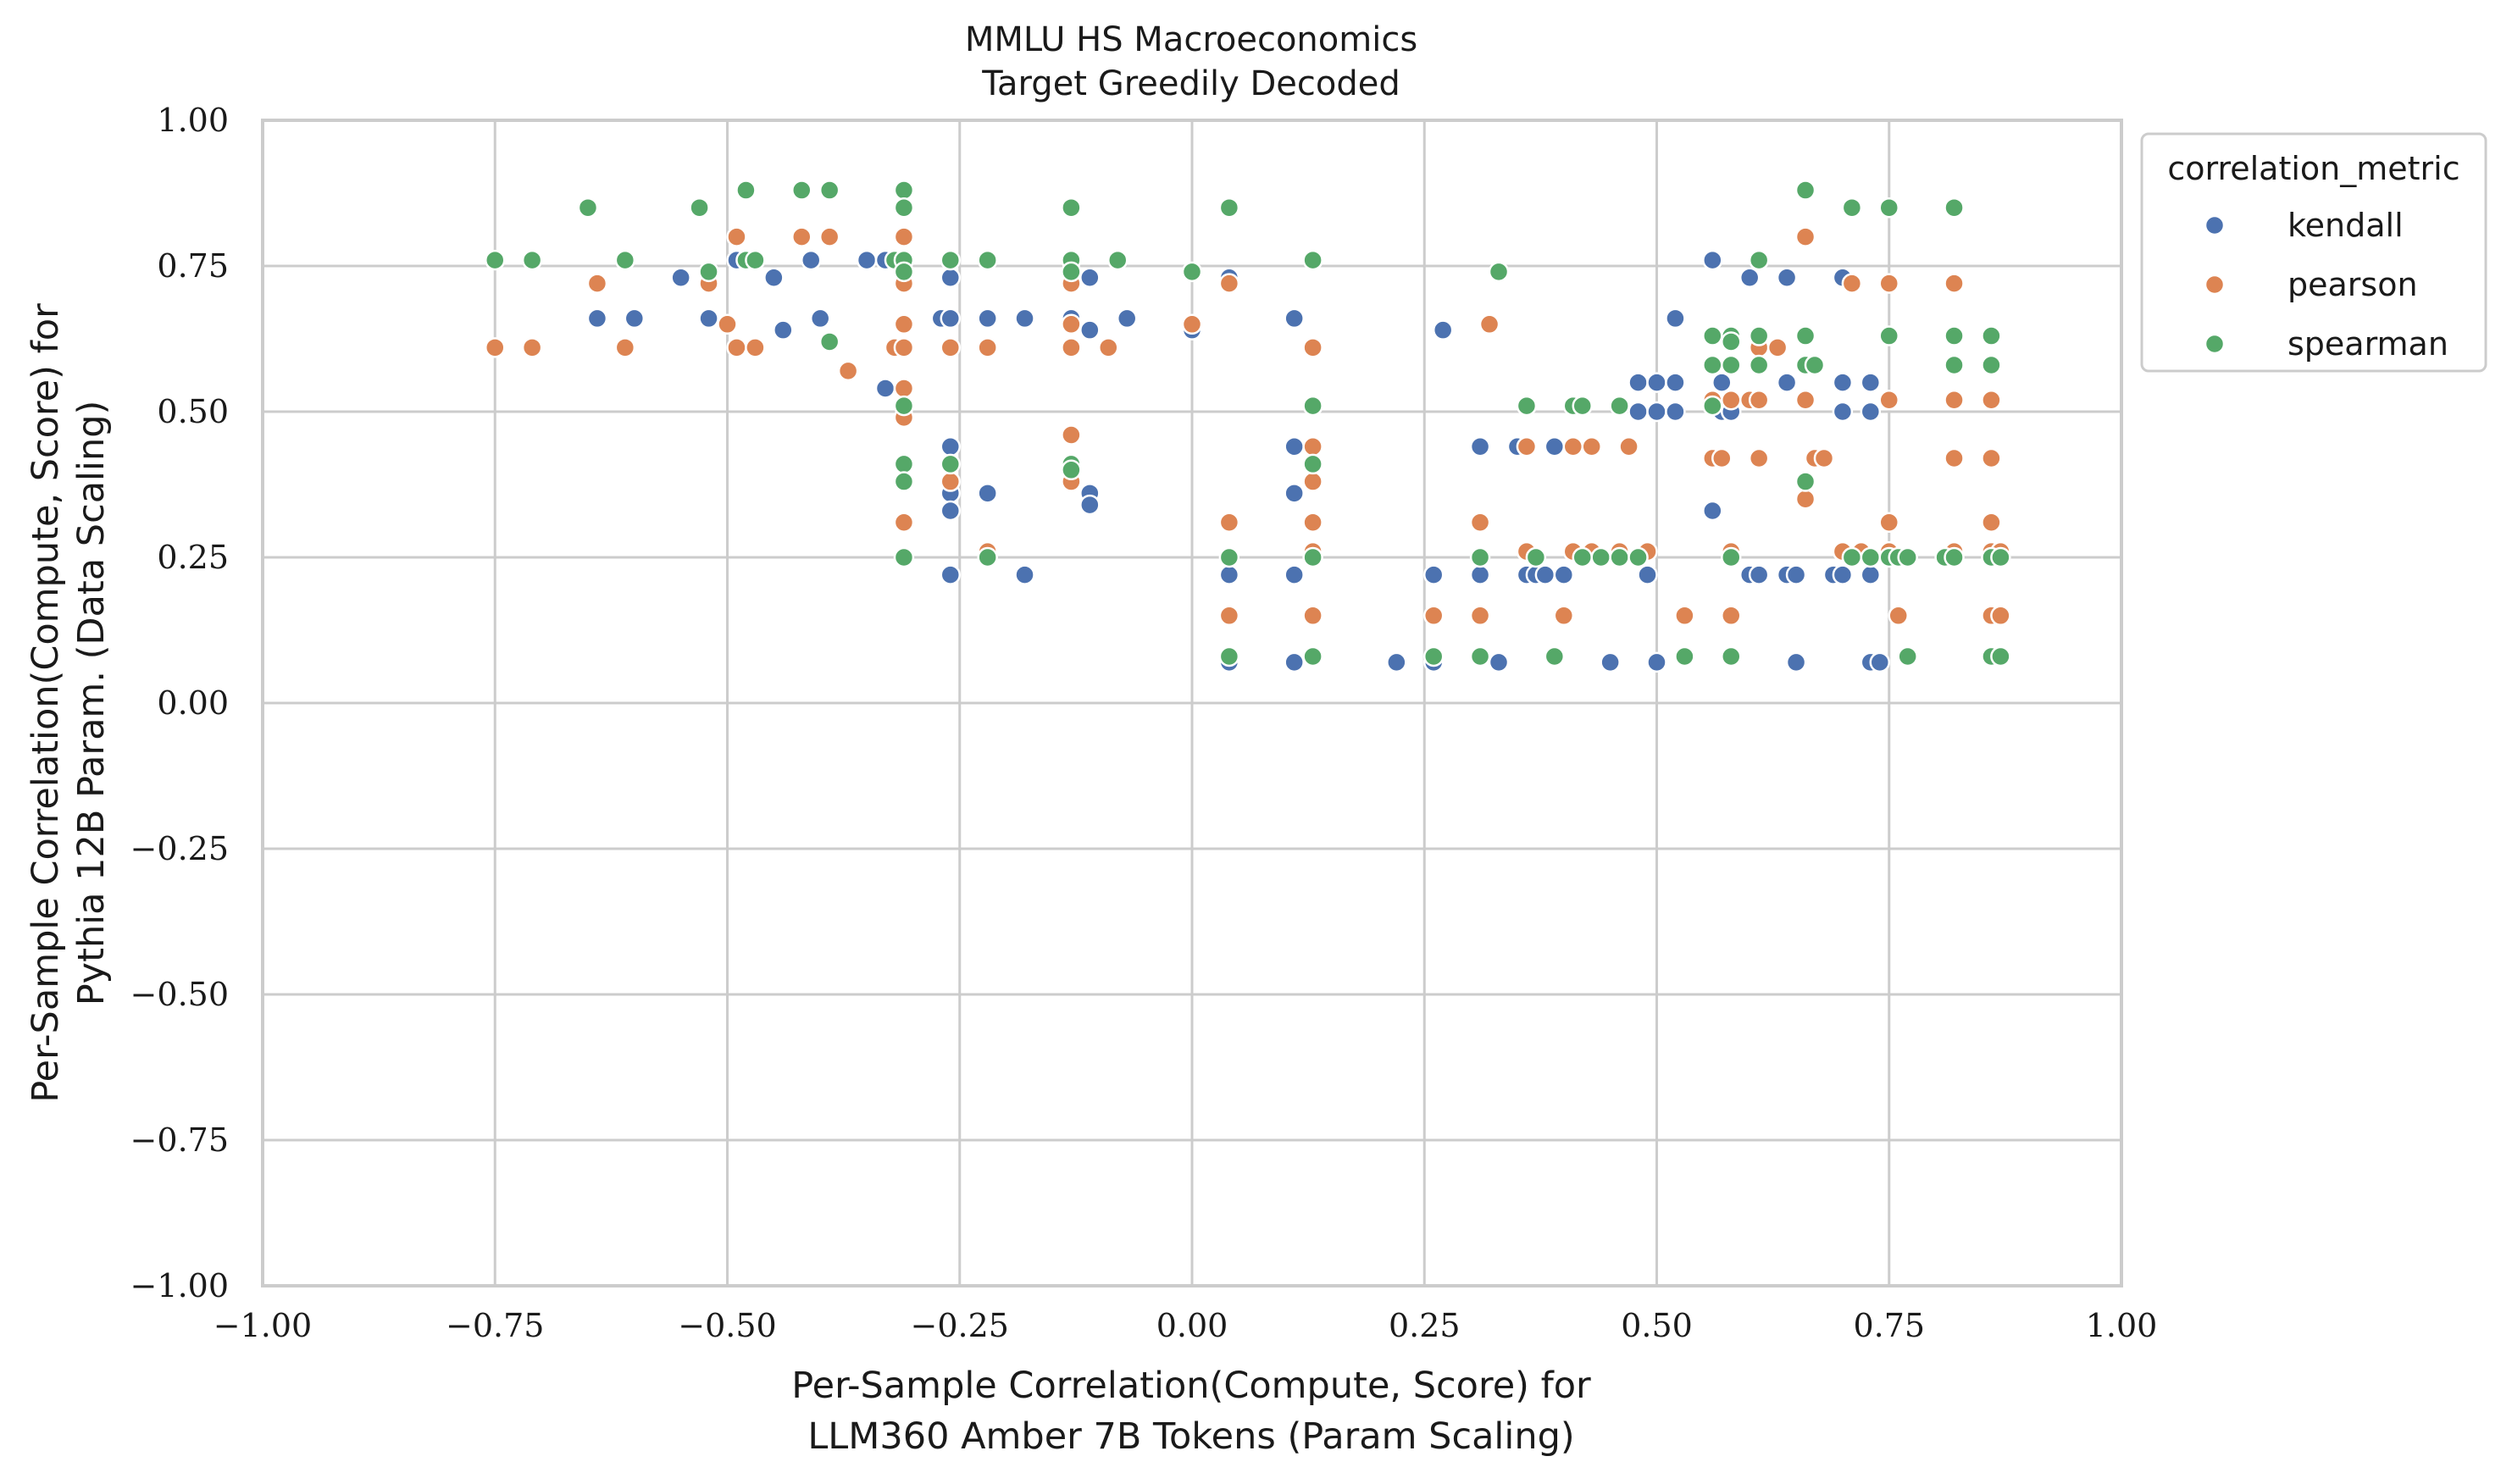 The width and height of the screenshot is (2501, 1484). Describe the element at coordinates (2122, 1325) in the screenshot. I see `x-tick-label: 1.00` at that location.